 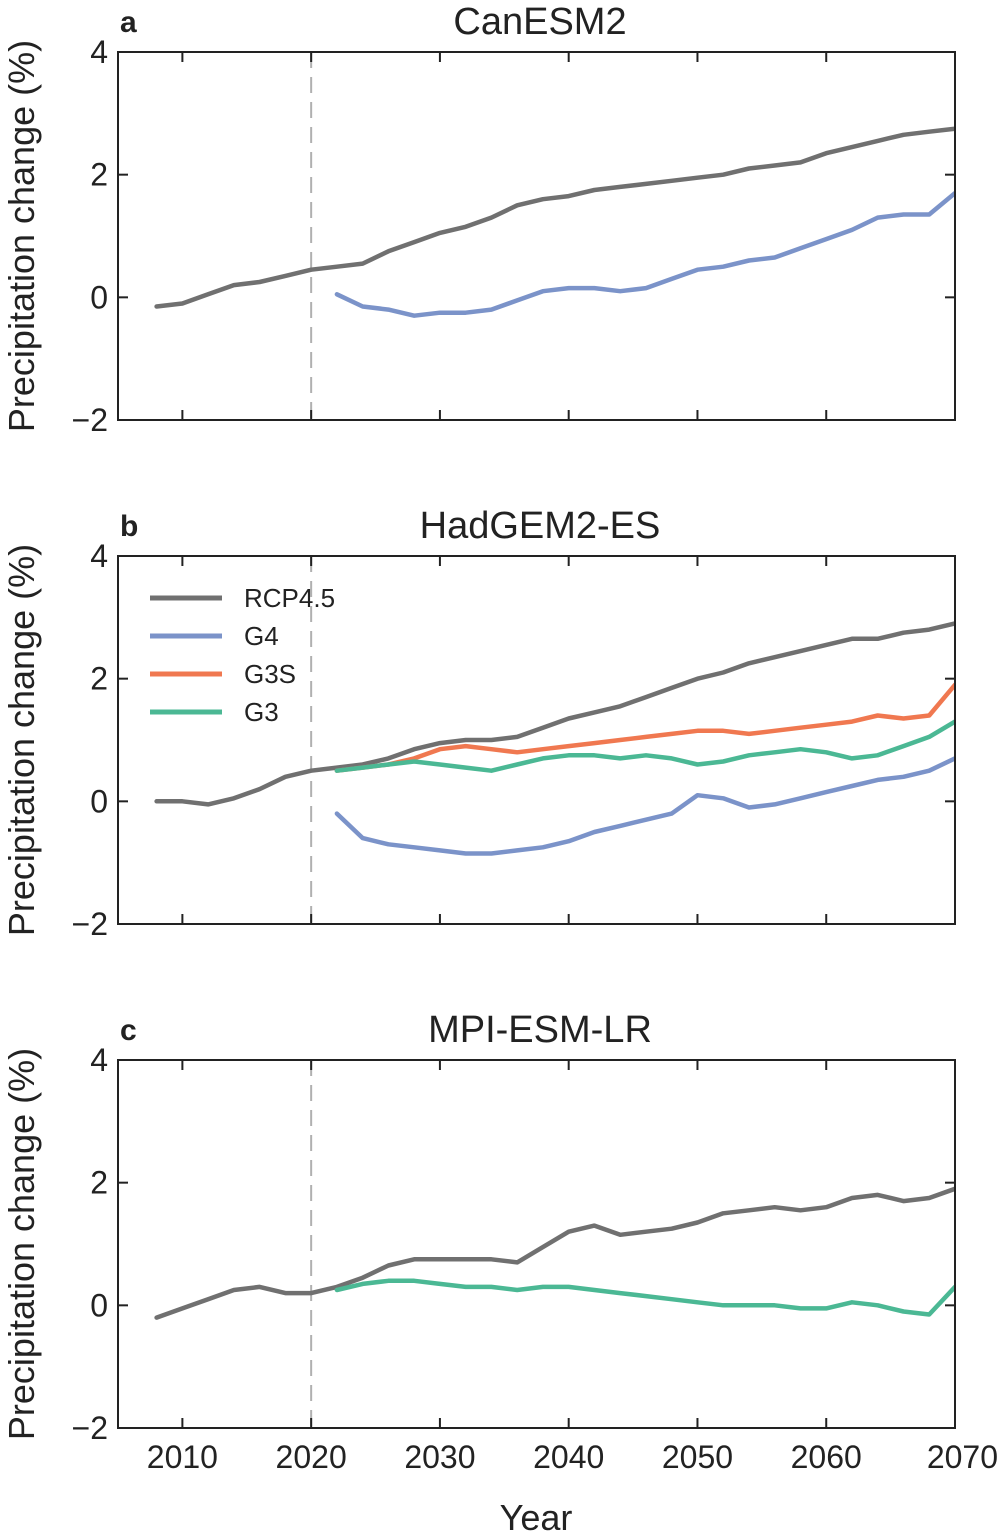 What do you see at coordinates (962, 1457) in the screenshot?
I see `x-tick-label: 2070` at bounding box center [962, 1457].